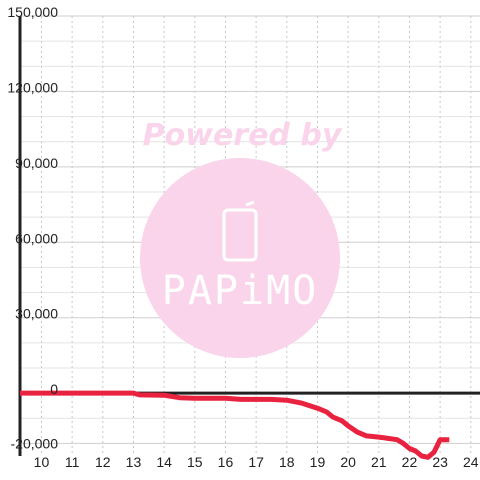 The height and width of the screenshot is (480, 480). I want to click on watermark-brand: PAPiMO, so click(240, 291).